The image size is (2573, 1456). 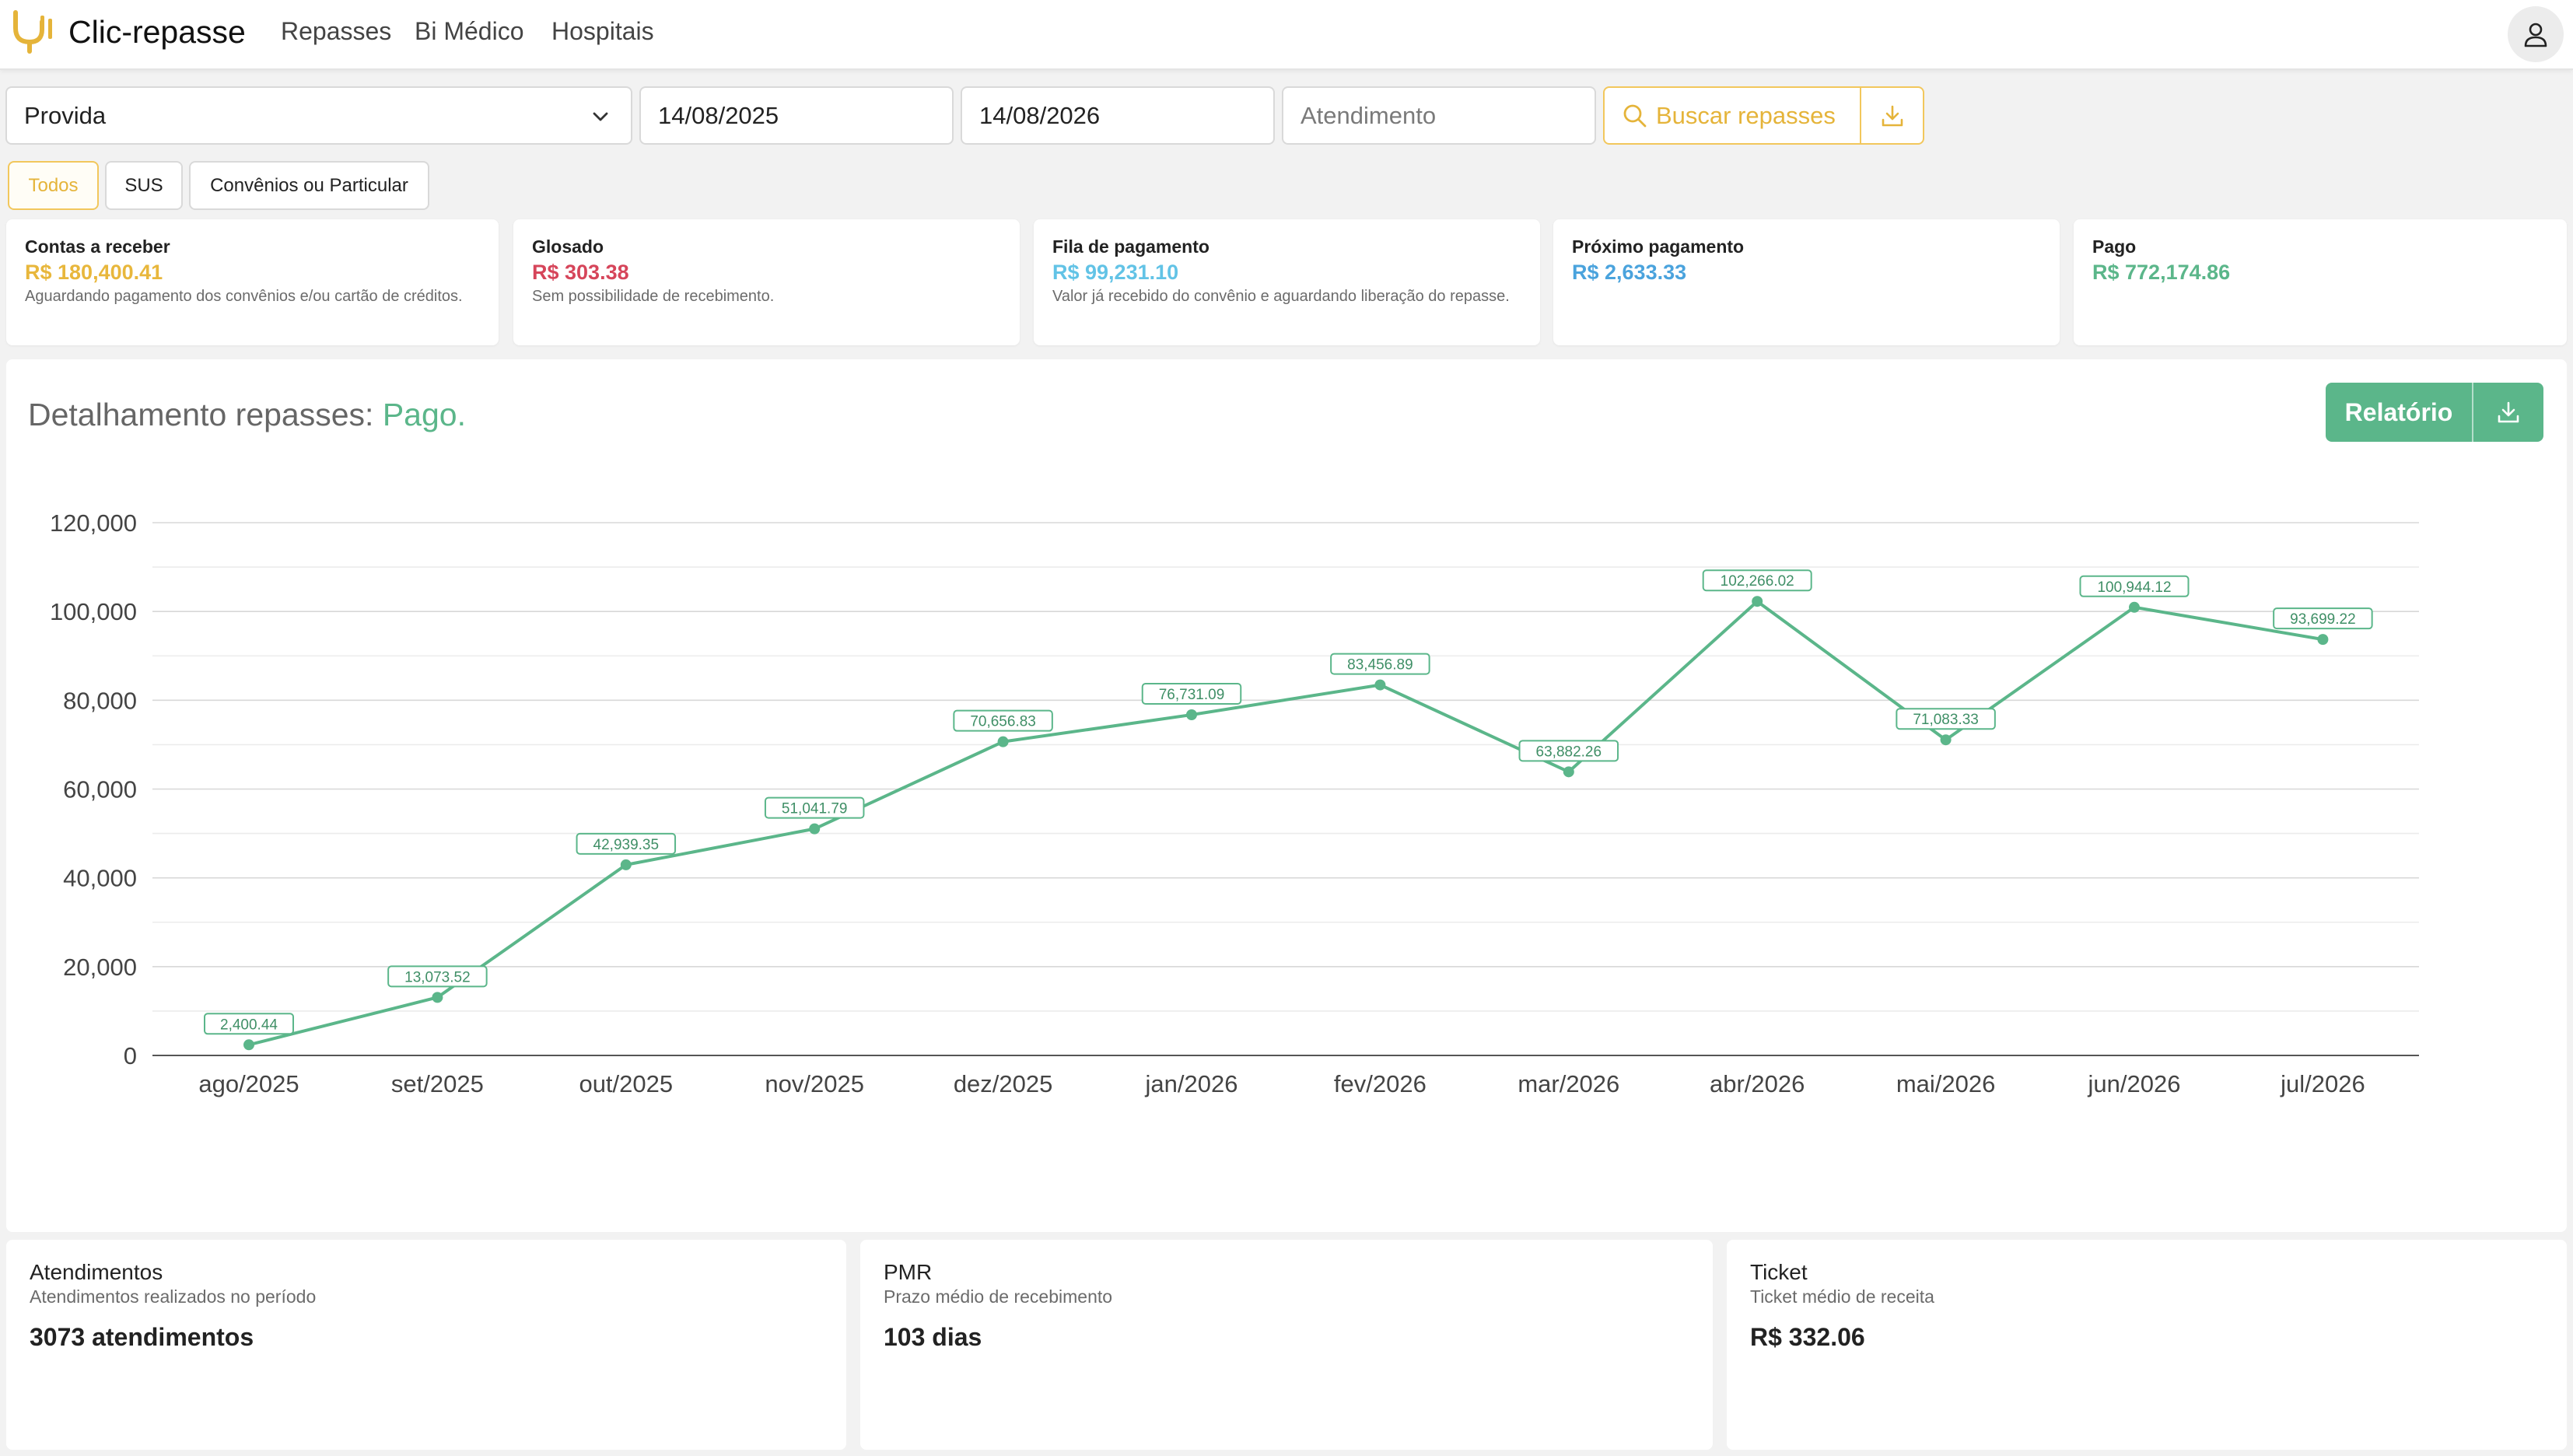 I want to click on data-label: 42,939.35, so click(x=627, y=845).